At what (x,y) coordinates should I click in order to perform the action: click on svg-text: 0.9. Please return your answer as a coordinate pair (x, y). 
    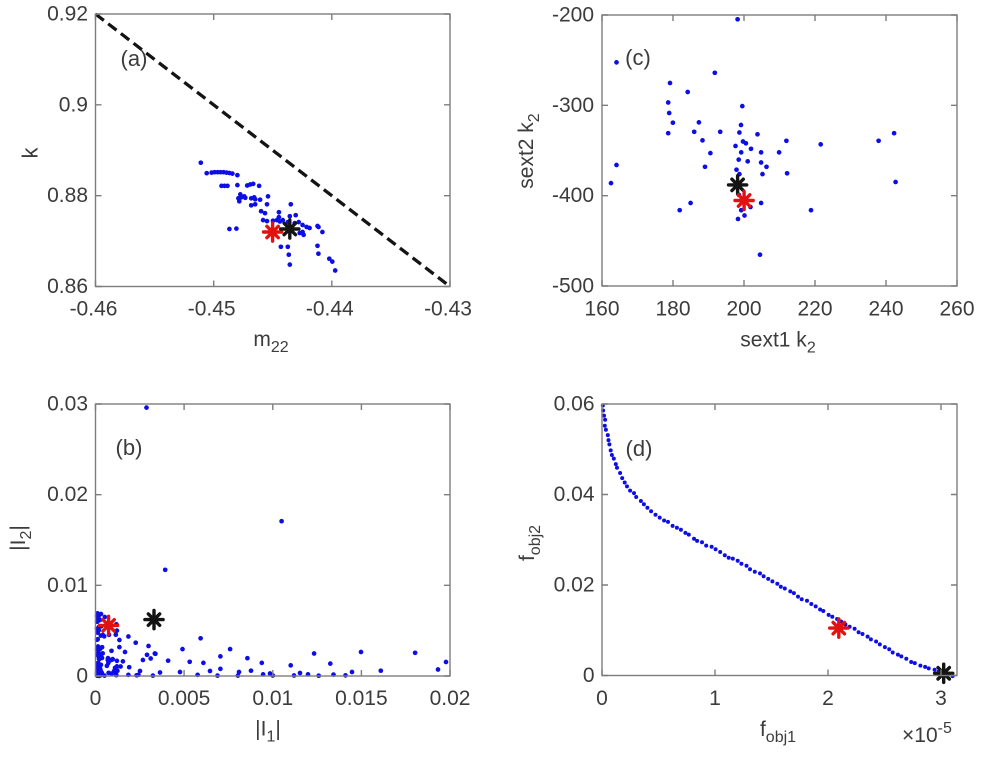
    Looking at the image, I should click on (73, 104).